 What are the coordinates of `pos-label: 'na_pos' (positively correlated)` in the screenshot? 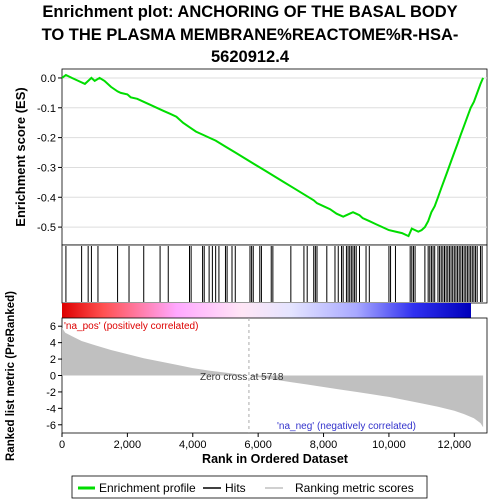 It's located at (131, 326).